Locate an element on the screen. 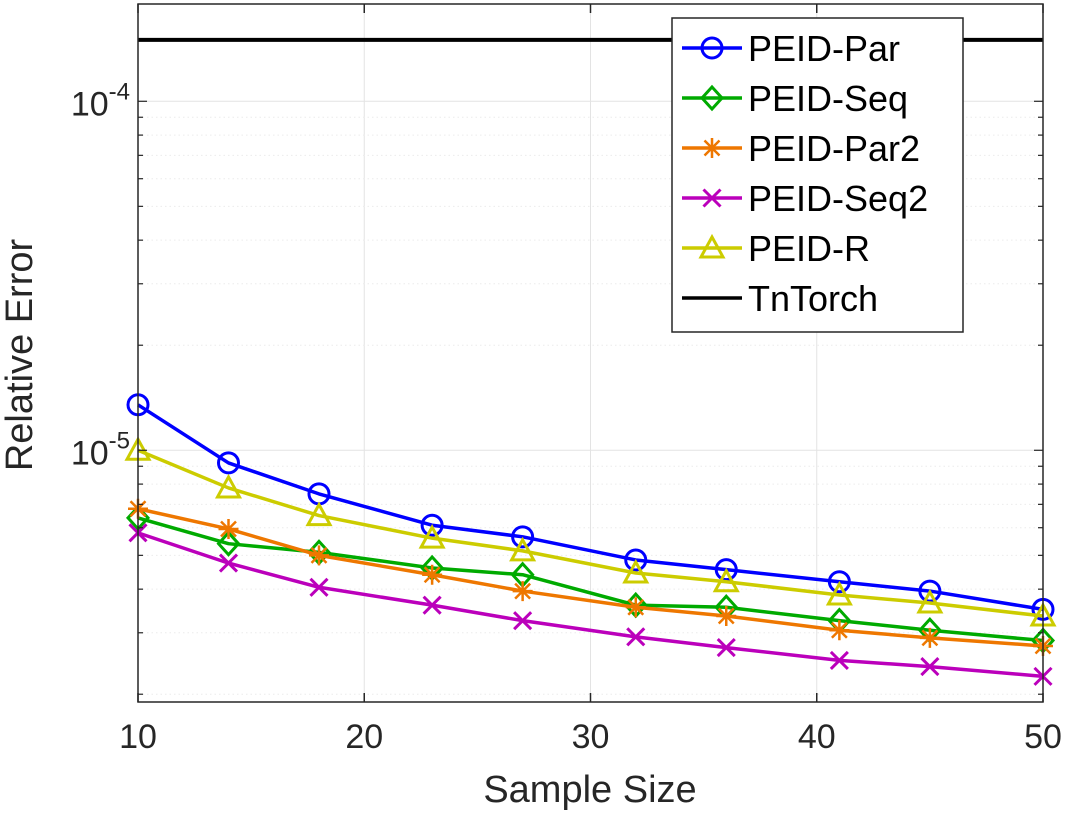  x-tick-label: 30 is located at coordinates (591, 737).